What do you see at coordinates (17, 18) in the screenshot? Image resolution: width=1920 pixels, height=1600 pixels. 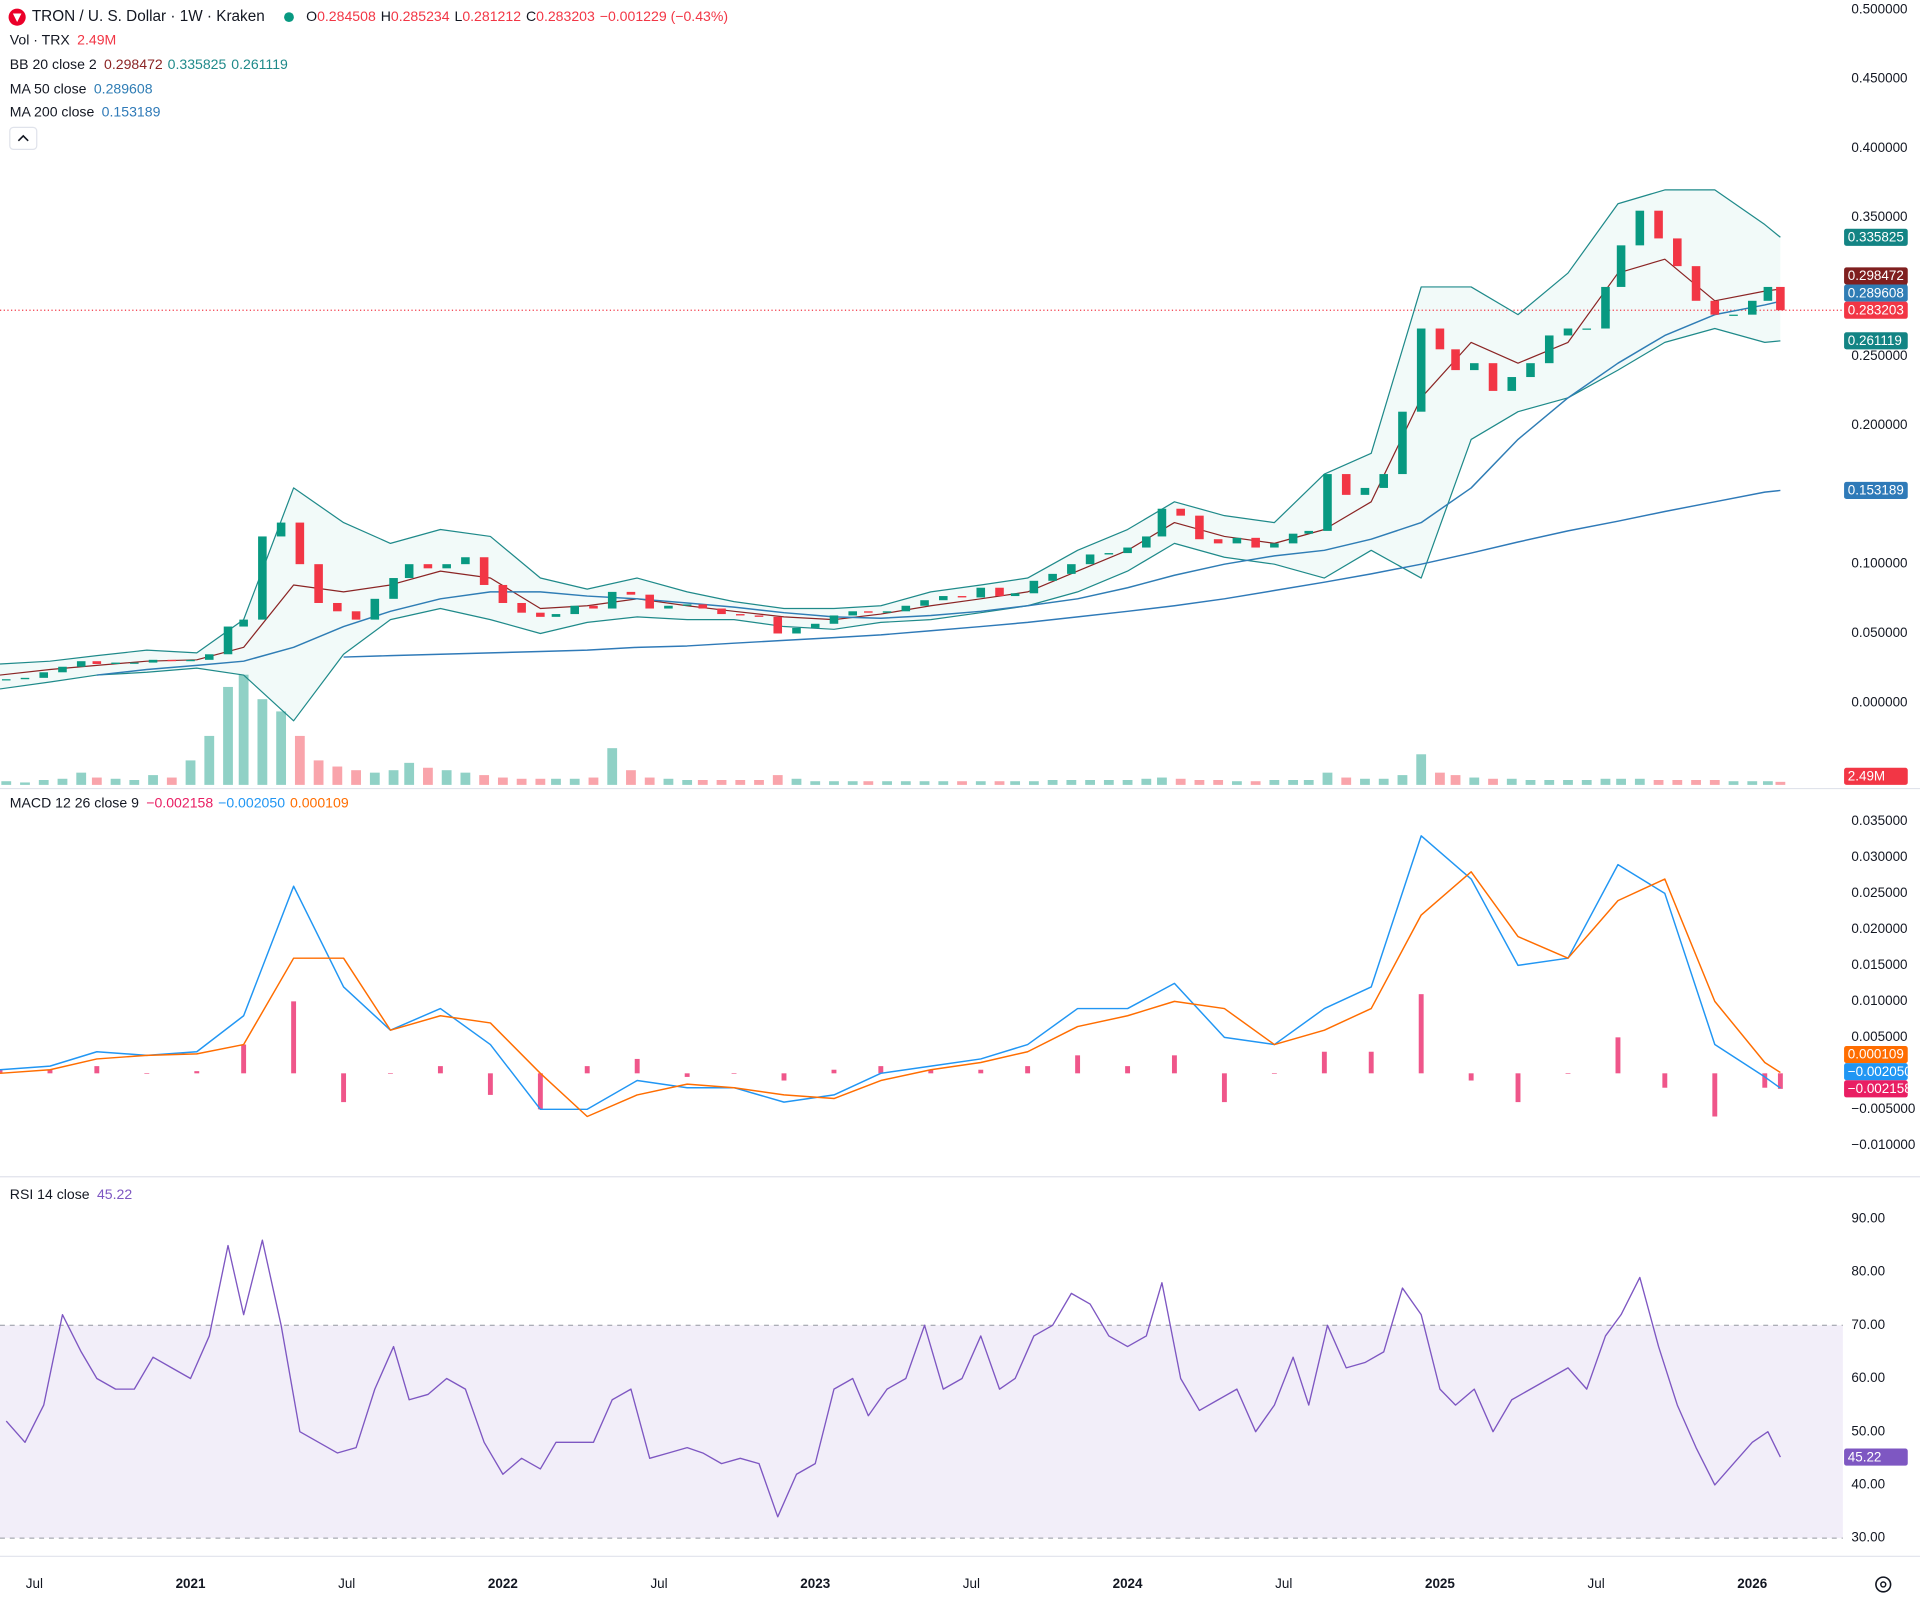 I see `logo-glyph` at bounding box center [17, 18].